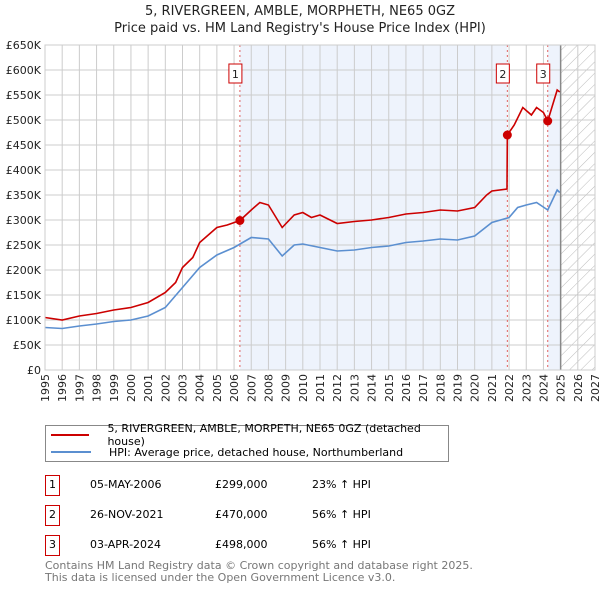 The image size is (600, 590). I want to click on x-tick-label: 1998, so click(97, 388).